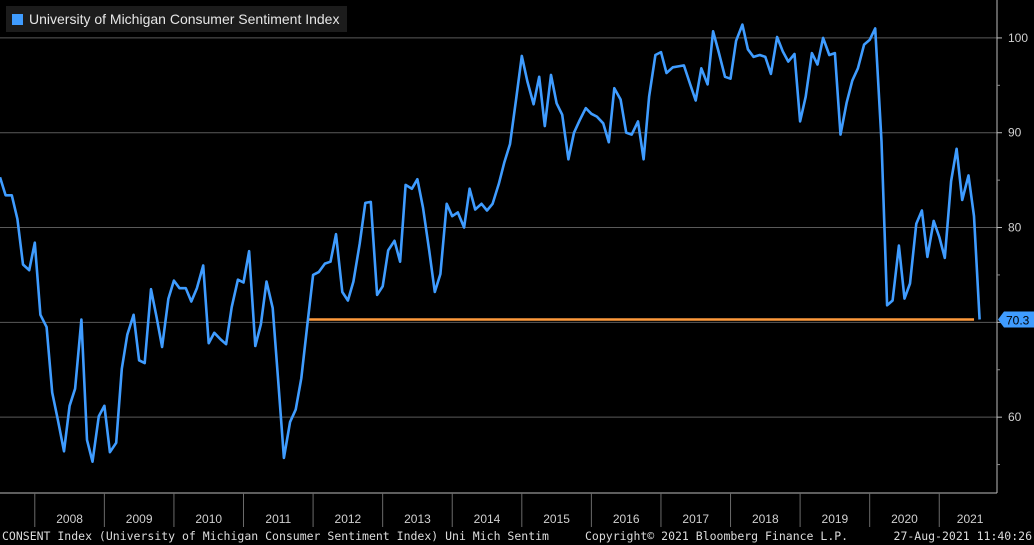 This screenshot has width=1034, height=545. I want to click on y-tick-label: 80, so click(1015, 228).